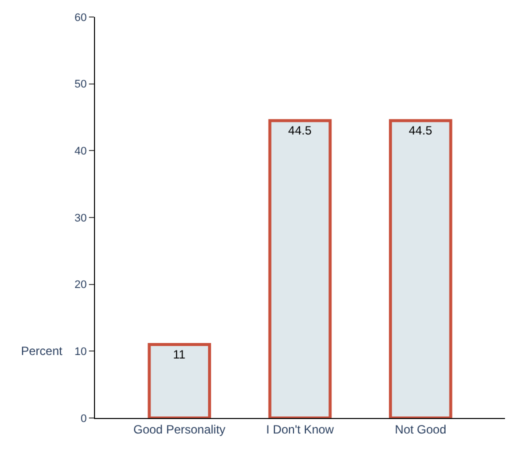  I want to click on y-tick-label: 0, so click(83, 418).